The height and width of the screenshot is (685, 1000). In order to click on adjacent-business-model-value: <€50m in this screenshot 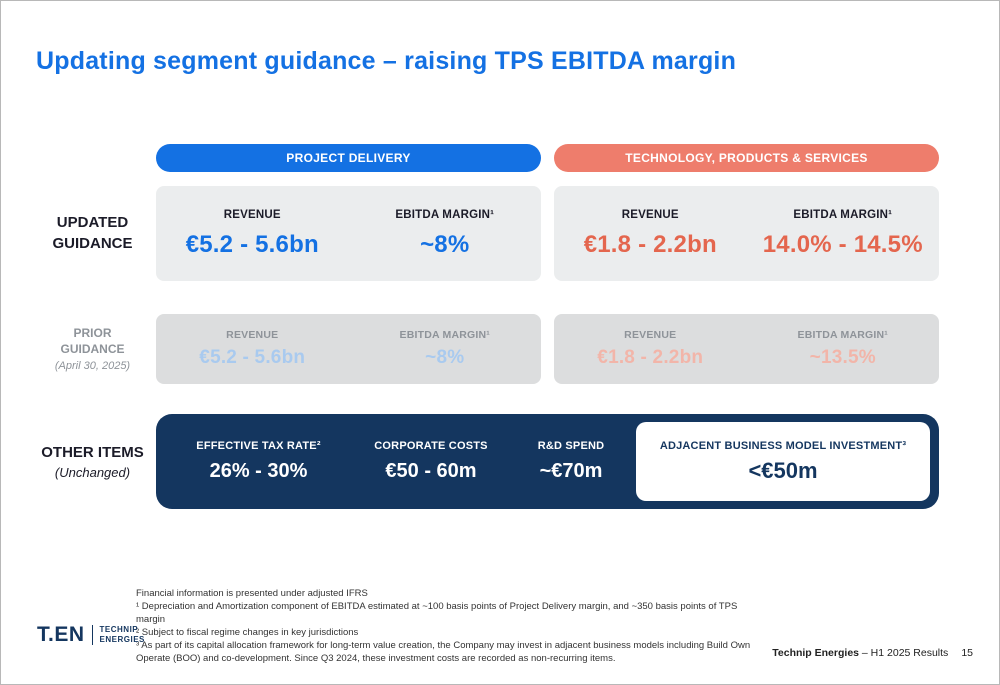, I will do `click(783, 470)`.